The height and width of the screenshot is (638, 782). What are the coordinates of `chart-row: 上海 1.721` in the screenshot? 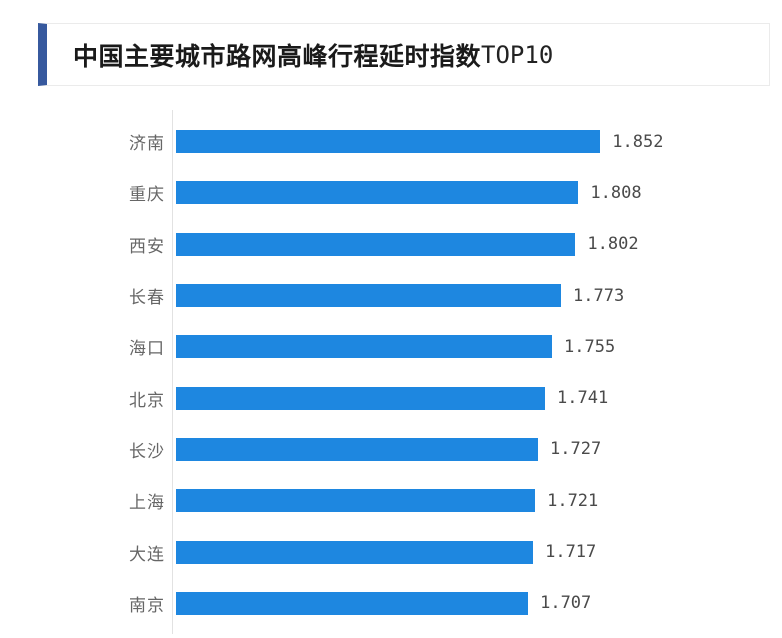 It's located at (391, 500).